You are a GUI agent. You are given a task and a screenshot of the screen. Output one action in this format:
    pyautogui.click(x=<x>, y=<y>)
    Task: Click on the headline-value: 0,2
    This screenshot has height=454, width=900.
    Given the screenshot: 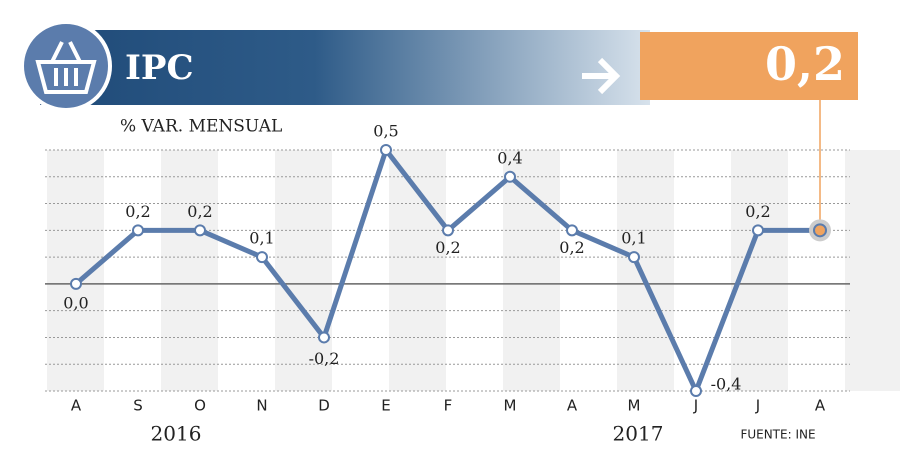 What is the action you would take?
    pyautogui.click(x=805, y=64)
    